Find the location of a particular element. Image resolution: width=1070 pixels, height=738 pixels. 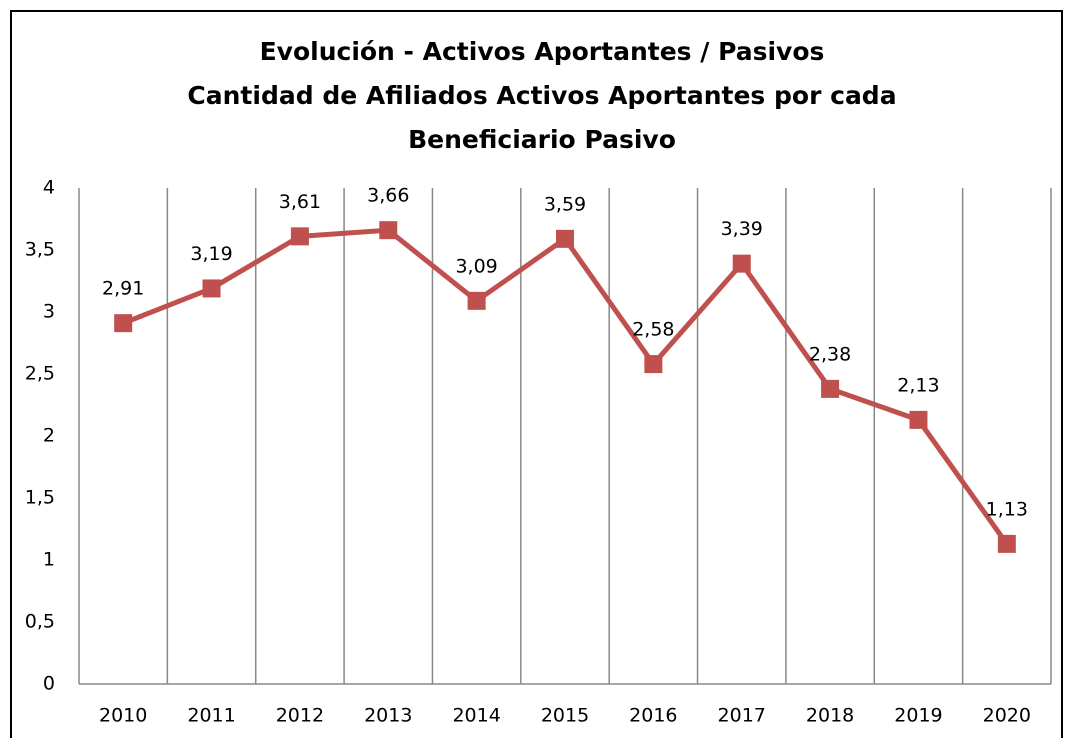

y-tick-label: 3,5 is located at coordinates (40, 250).